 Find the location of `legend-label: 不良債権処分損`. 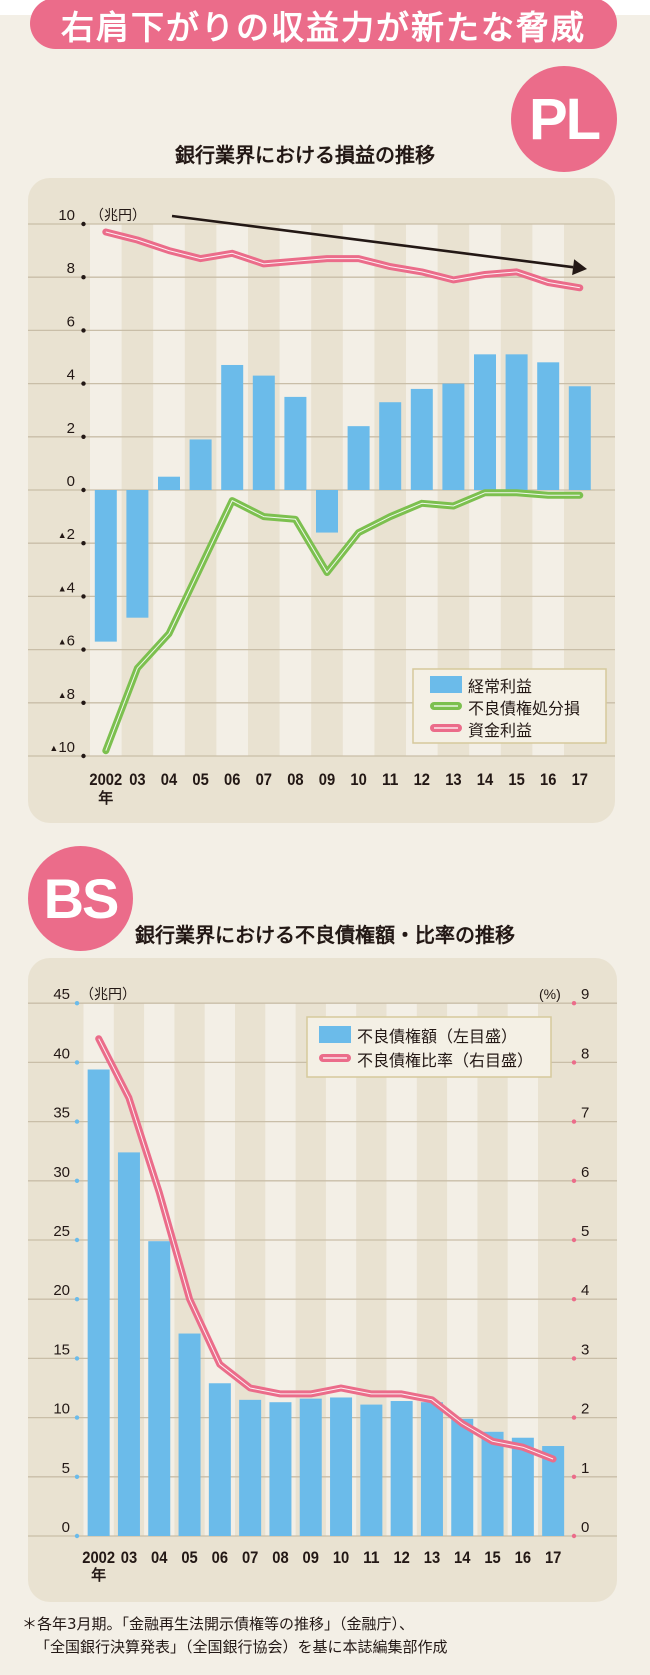

legend-label: 不良債権処分損 is located at coordinates (524, 708).